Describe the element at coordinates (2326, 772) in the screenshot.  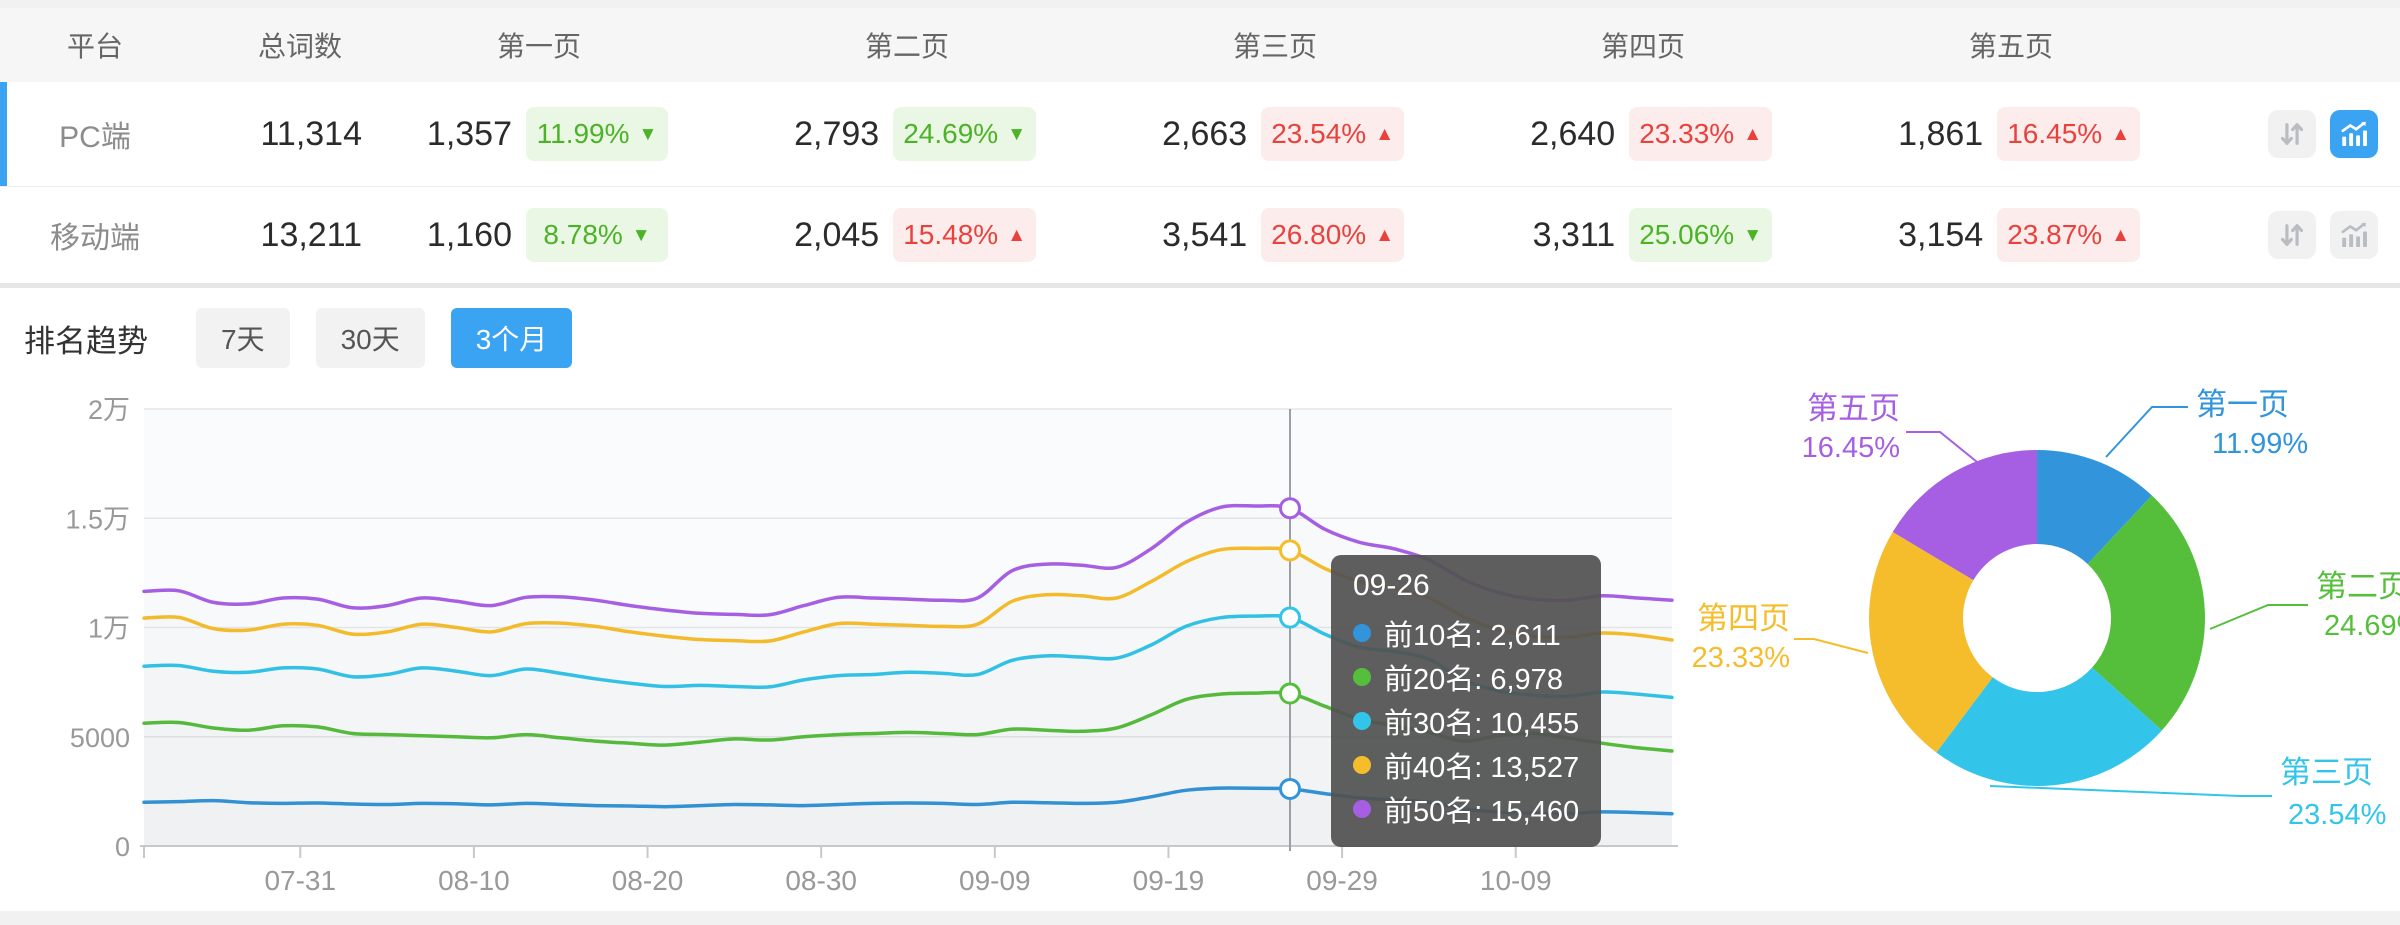
I see `donut-label-name: 第三页` at that location.